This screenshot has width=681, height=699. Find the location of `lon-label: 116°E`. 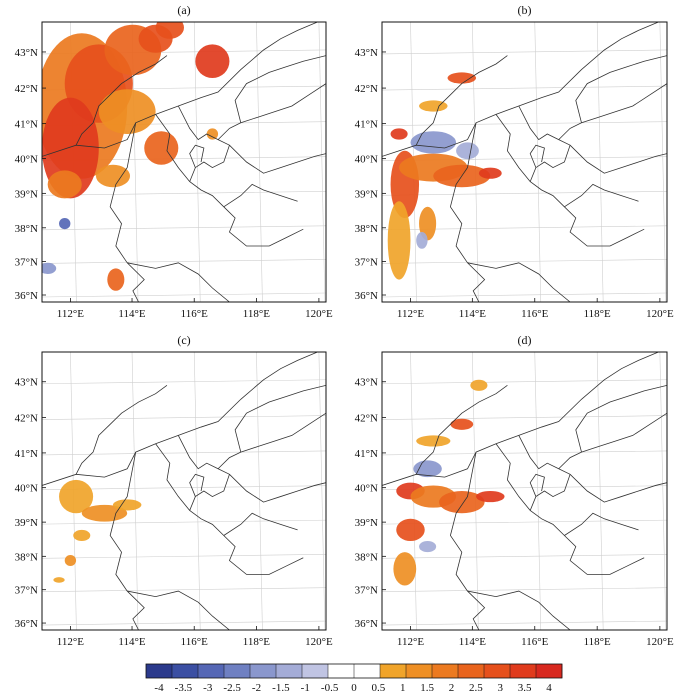

lon-label: 116°E is located at coordinates (194, 642).